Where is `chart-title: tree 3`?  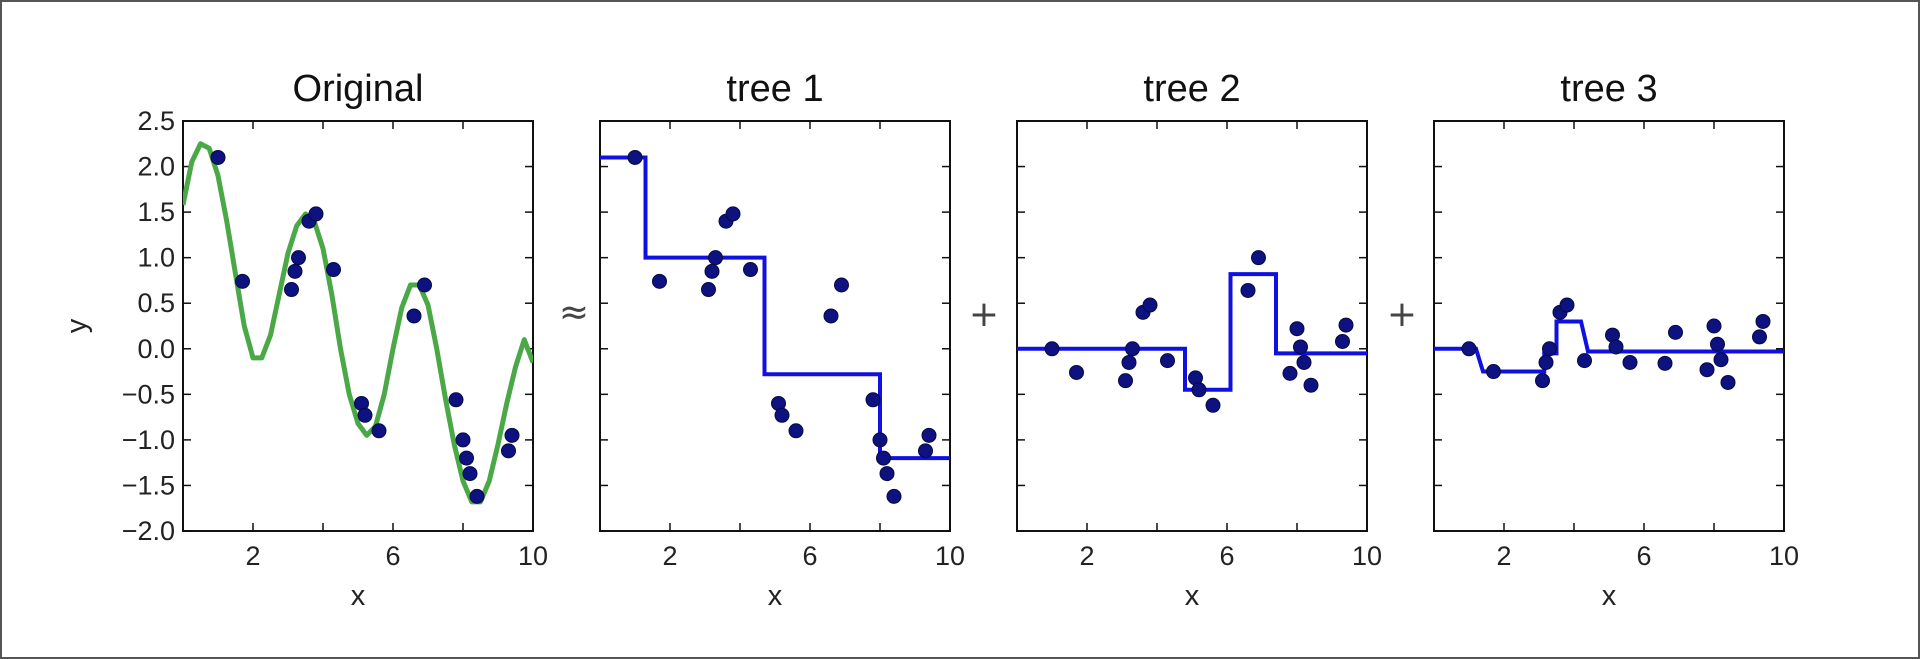
chart-title: tree 3 is located at coordinates (1608, 89).